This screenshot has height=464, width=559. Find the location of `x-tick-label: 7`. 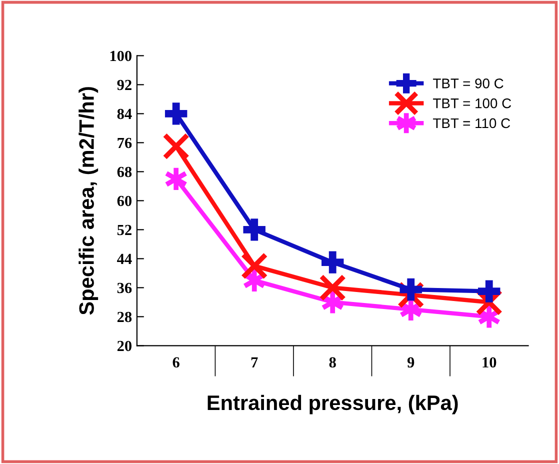

x-tick-label: 7 is located at coordinates (254, 362).